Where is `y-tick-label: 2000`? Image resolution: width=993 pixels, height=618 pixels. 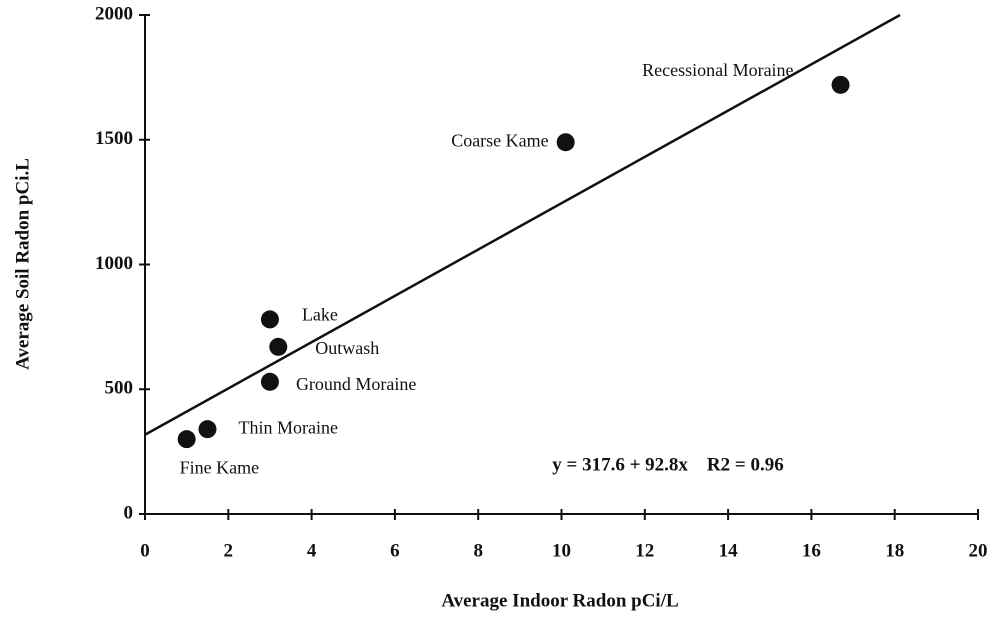 y-tick-label: 2000 is located at coordinates (114, 13).